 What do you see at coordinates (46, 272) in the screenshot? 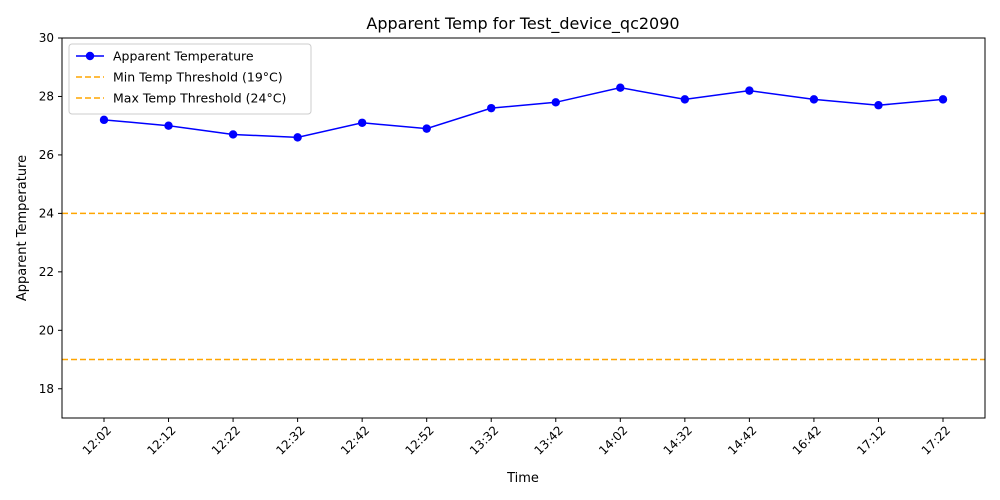
I see `y-tick-label: 22` at bounding box center [46, 272].